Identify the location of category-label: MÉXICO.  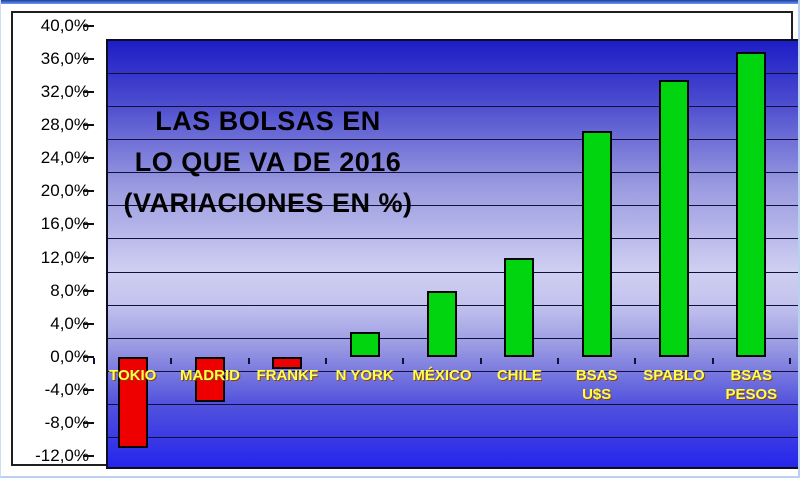
(441, 375).